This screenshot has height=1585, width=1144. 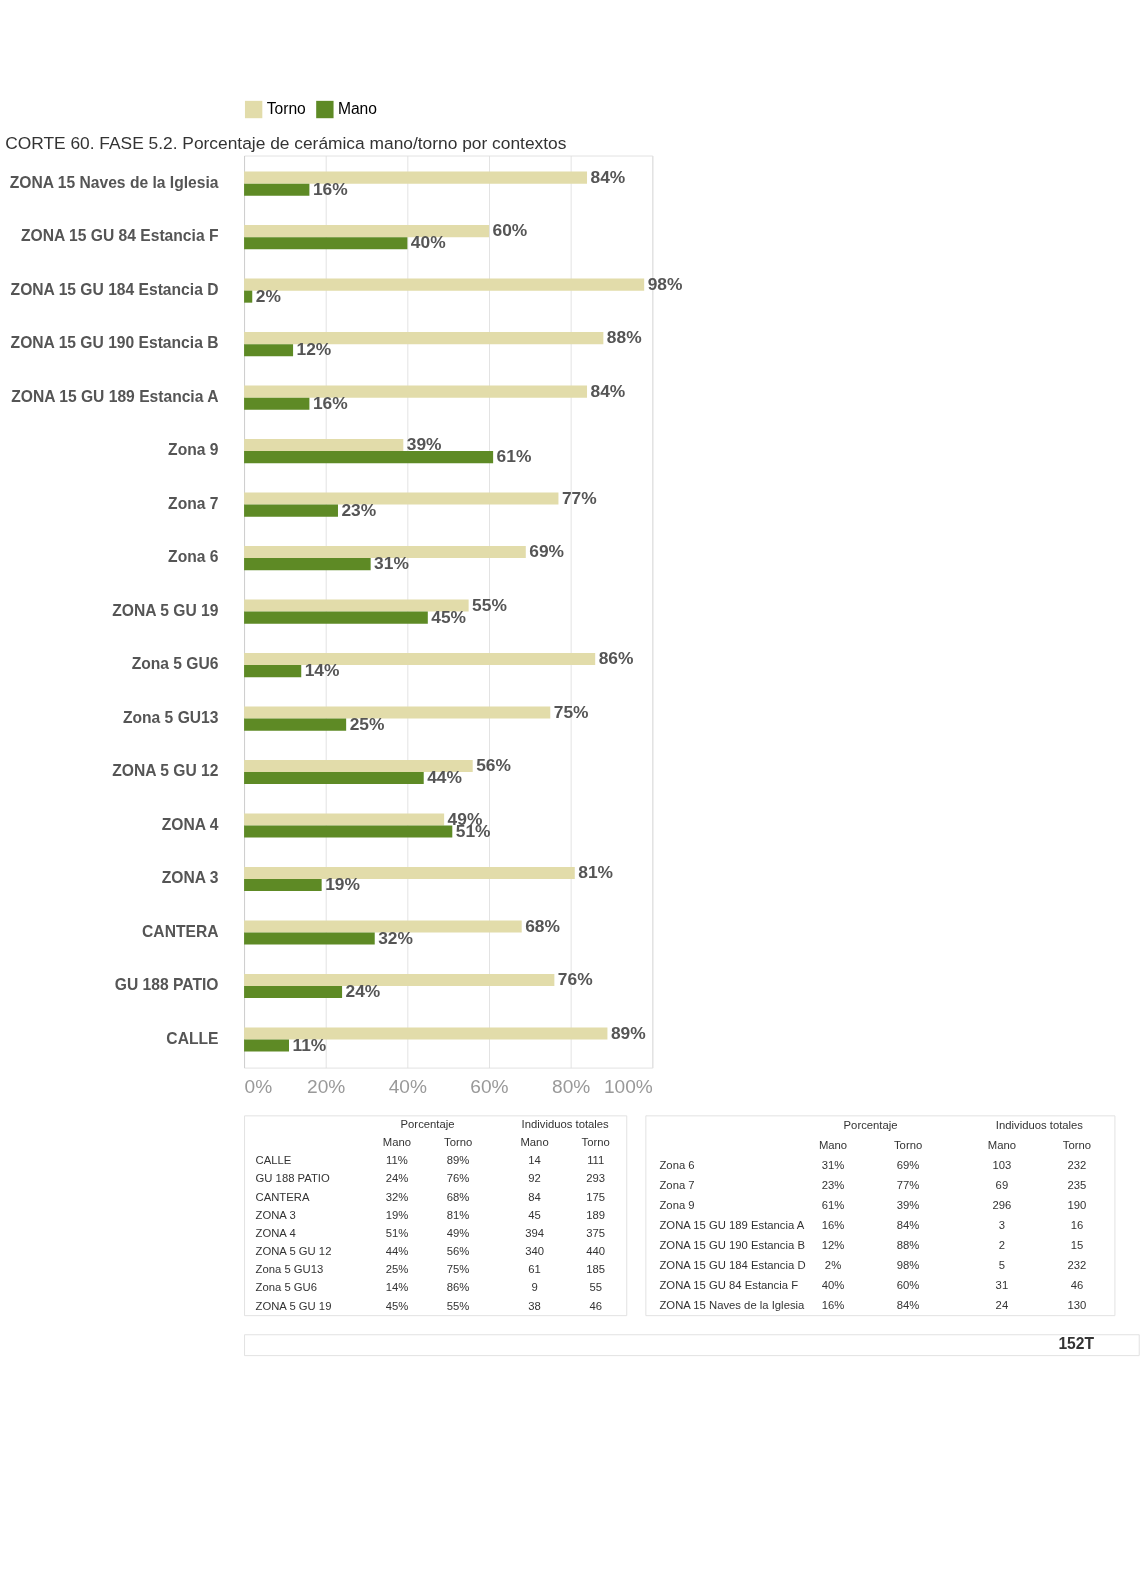 What do you see at coordinates (596, 1214) in the screenshot?
I see `text: 189` at bounding box center [596, 1214].